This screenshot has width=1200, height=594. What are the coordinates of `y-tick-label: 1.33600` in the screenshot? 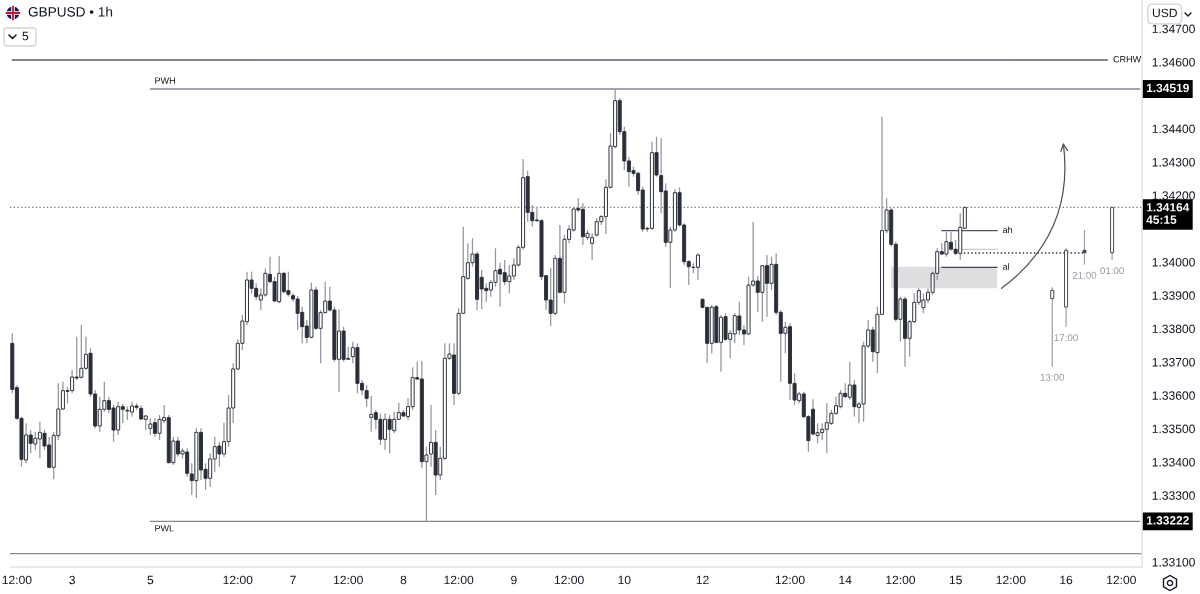 It's located at (1173, 395).